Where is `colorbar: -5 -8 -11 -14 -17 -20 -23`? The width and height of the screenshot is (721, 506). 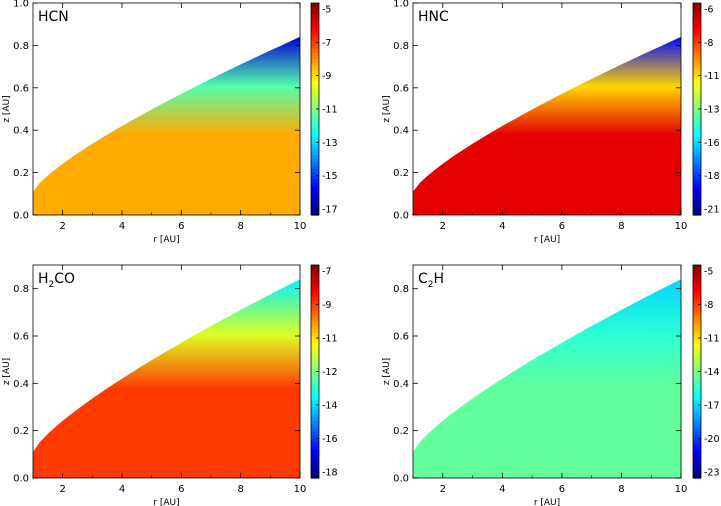
colorbar: -5 -8 -11 -14 -17 -20 -23 is located at coordinates (706, 371).